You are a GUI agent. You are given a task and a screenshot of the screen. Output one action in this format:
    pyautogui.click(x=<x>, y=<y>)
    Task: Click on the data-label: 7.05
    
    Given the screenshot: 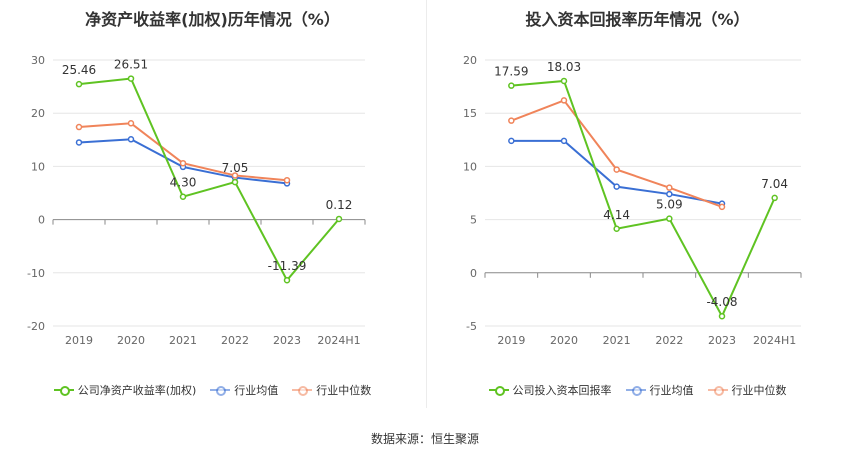 What is the action you would take?
    pyautogui.click(x=235, y=168)
    